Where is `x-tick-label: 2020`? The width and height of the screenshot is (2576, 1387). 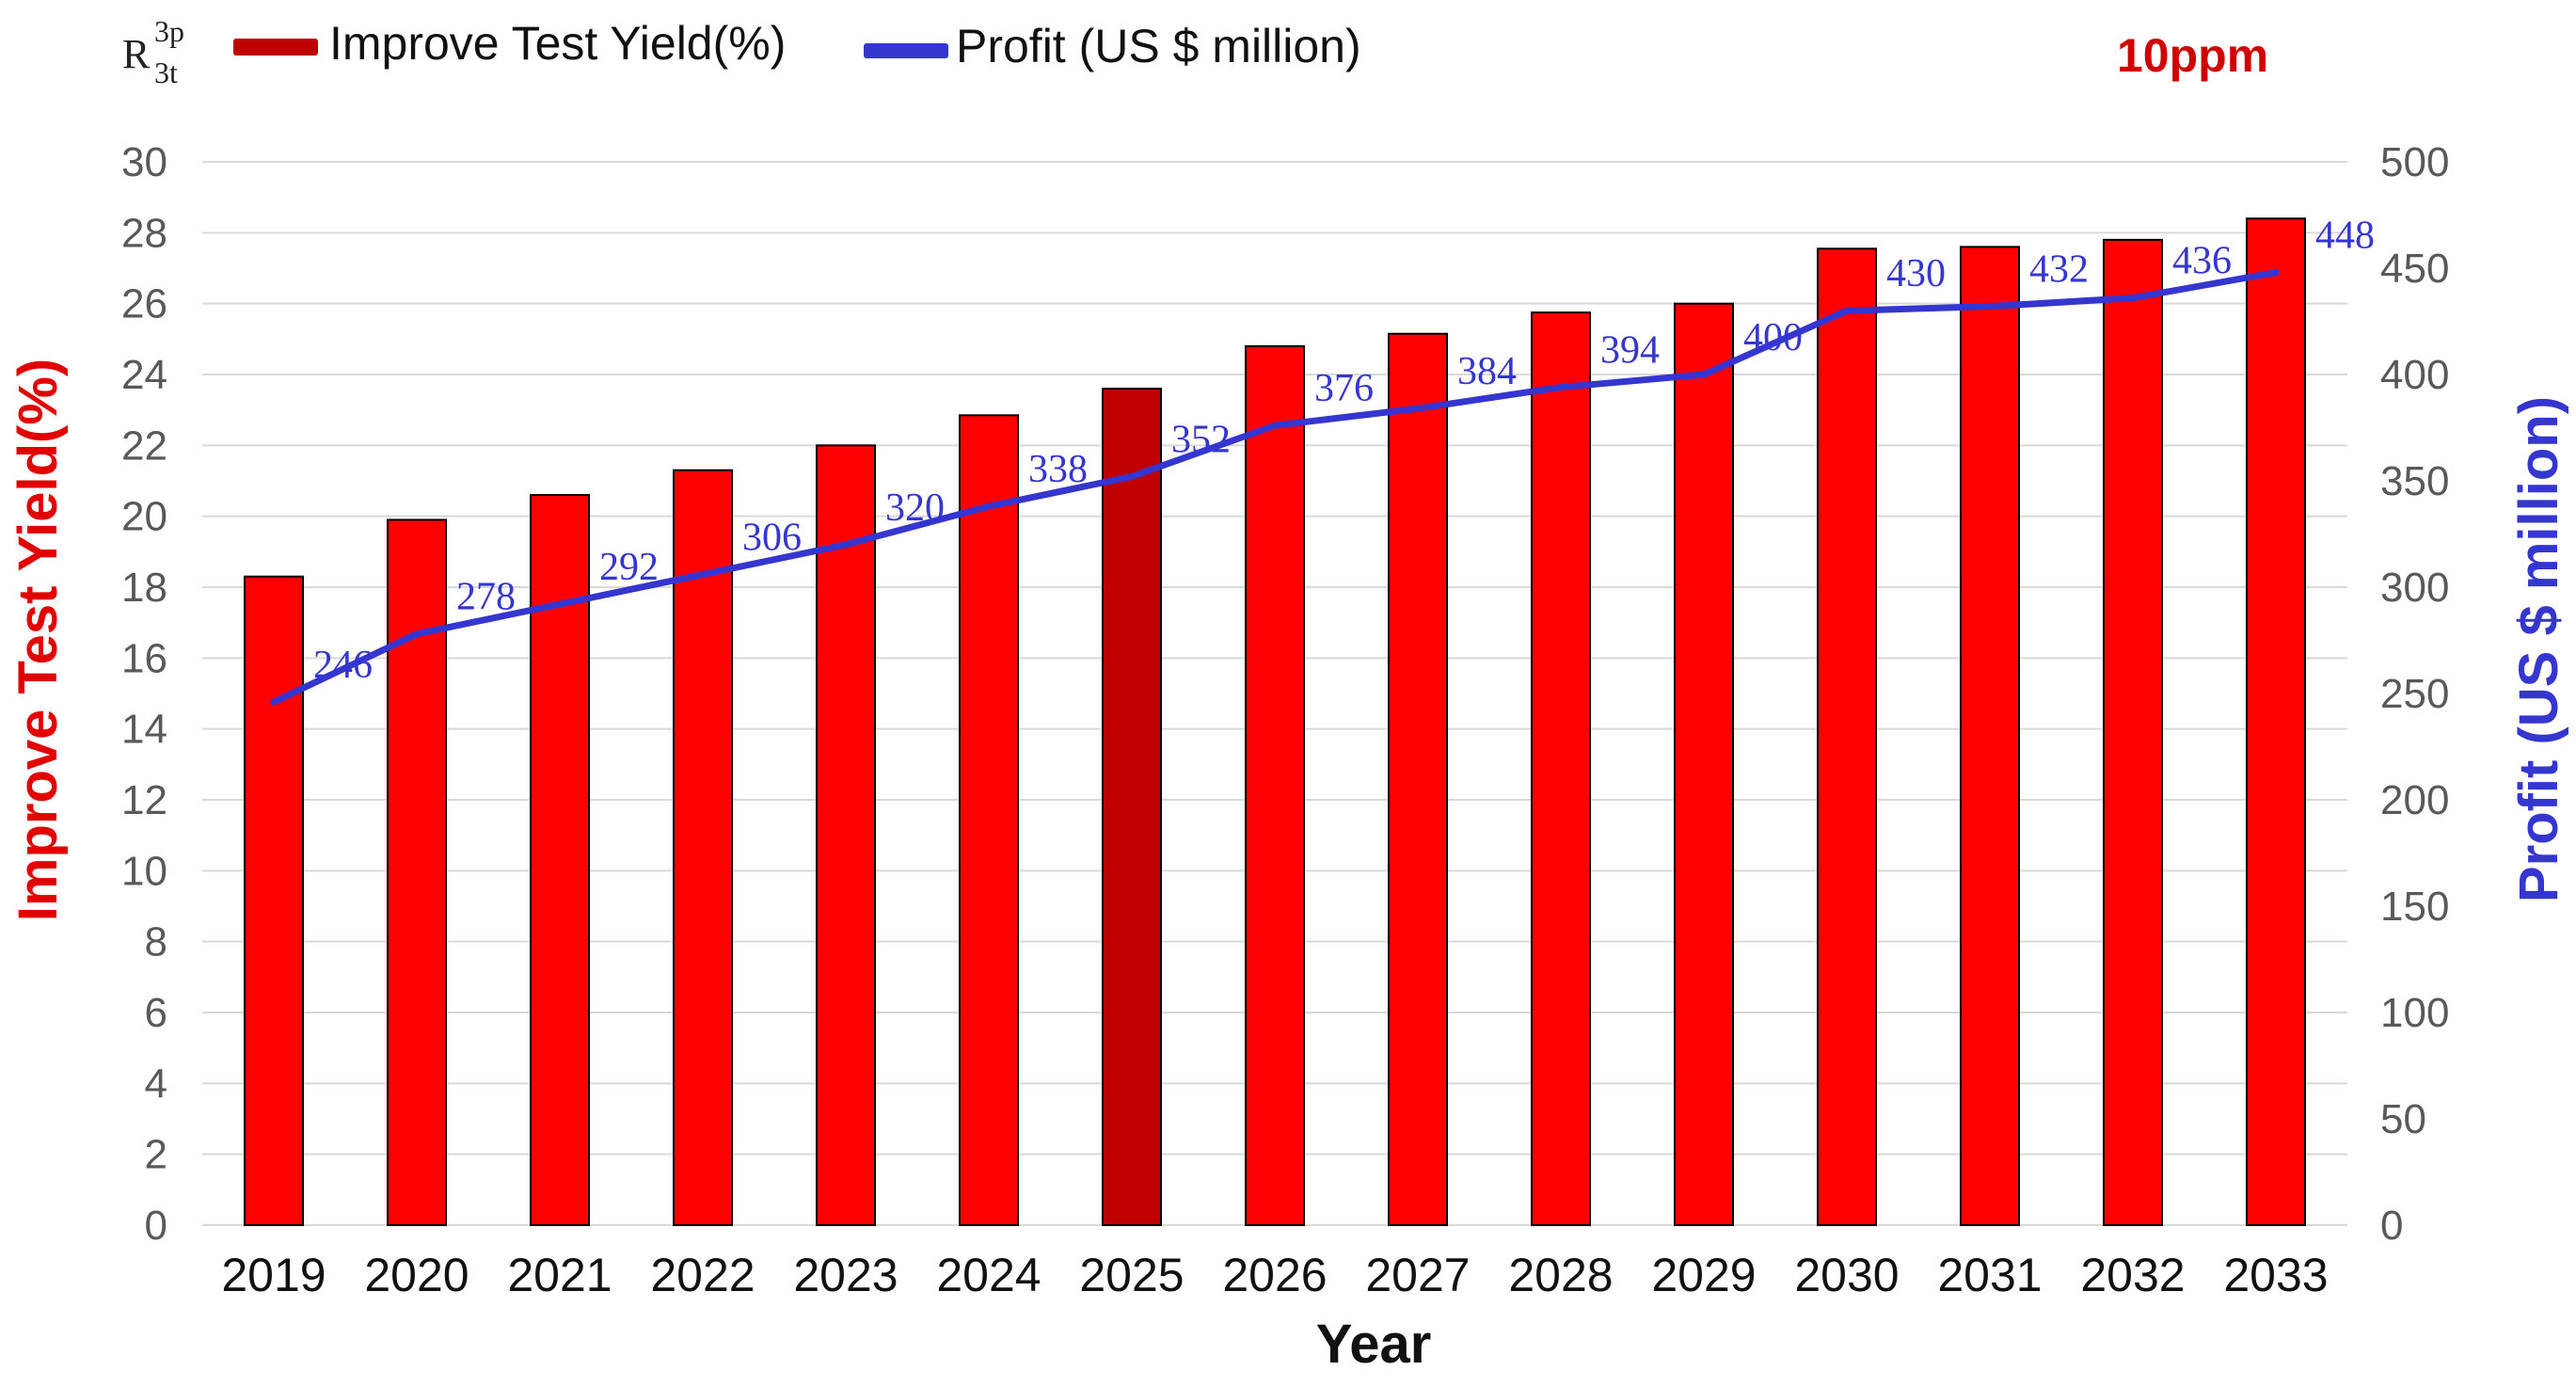 x-tick-label: 2020 is located at coordinates (416, 1275).